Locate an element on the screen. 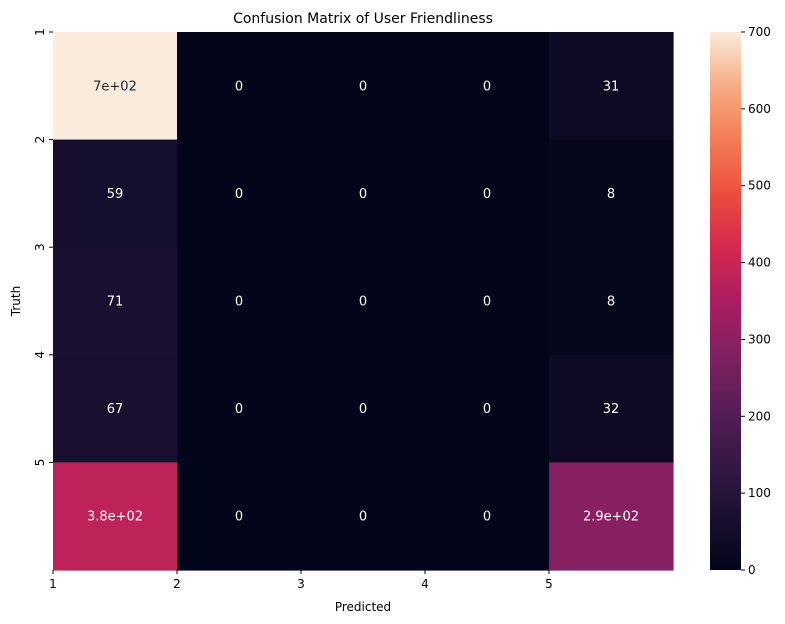 Image resolution: width=785 pixels, height=624 pixels. x-tick-label: 2 is located at coordinates (177, 584).